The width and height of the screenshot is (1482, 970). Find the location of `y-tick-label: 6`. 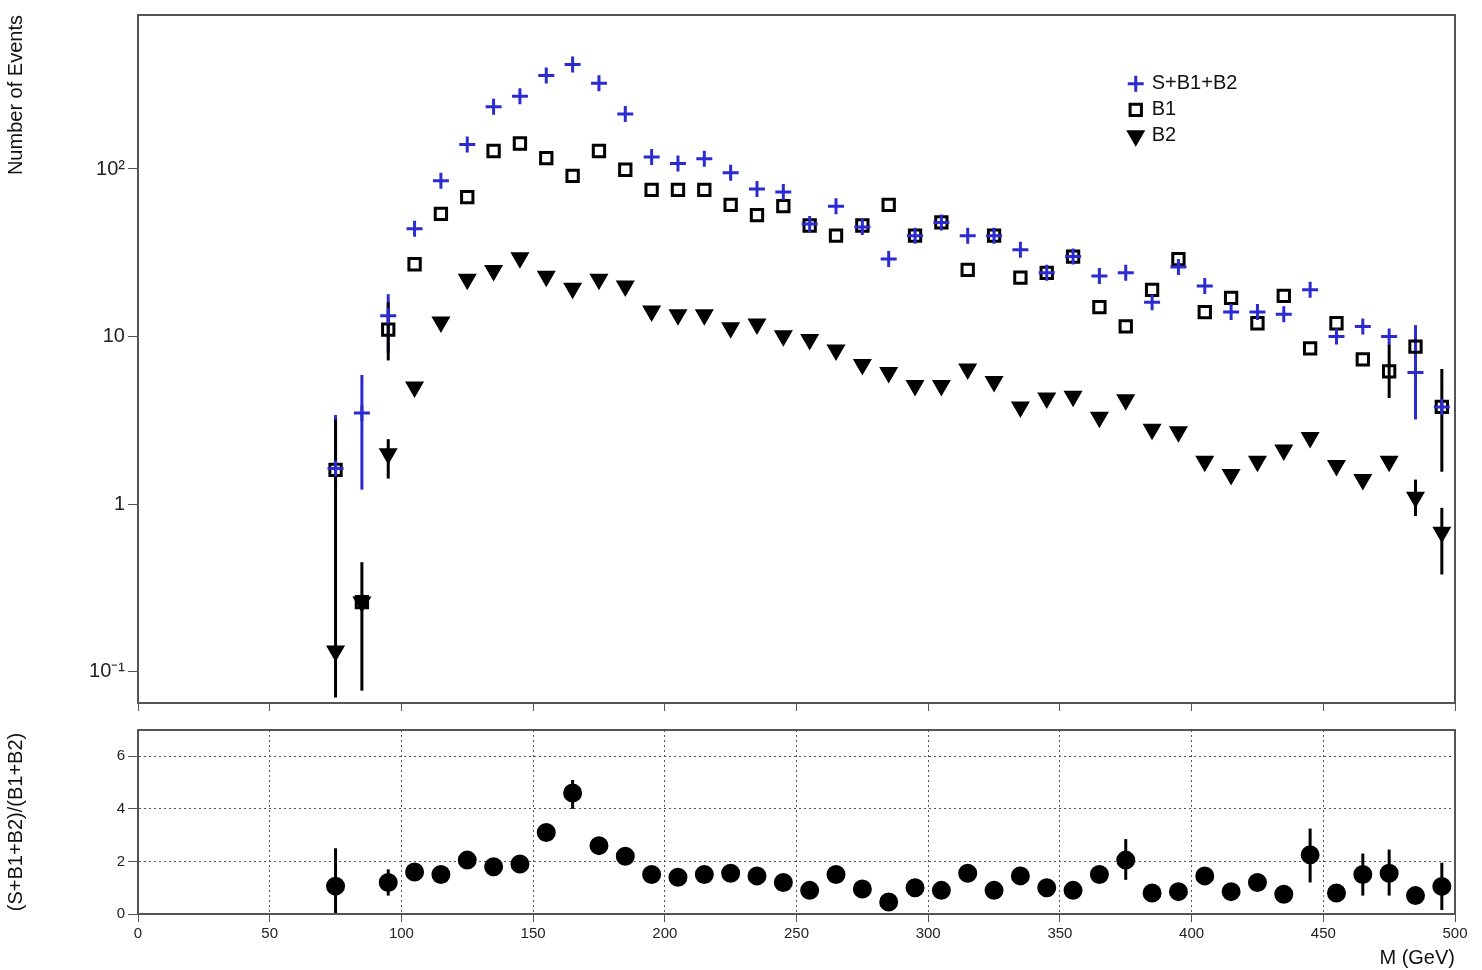

y-tick-label: 6 is located at coordinates (120, 755).